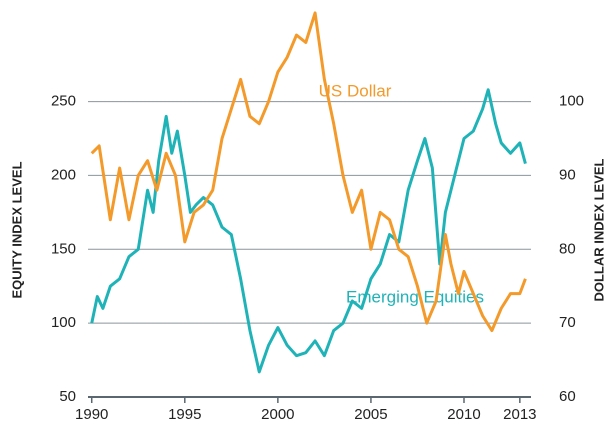 This screenshot has height=430, width=615. I want to click on y-tick-label: 100, so click(63, 322).